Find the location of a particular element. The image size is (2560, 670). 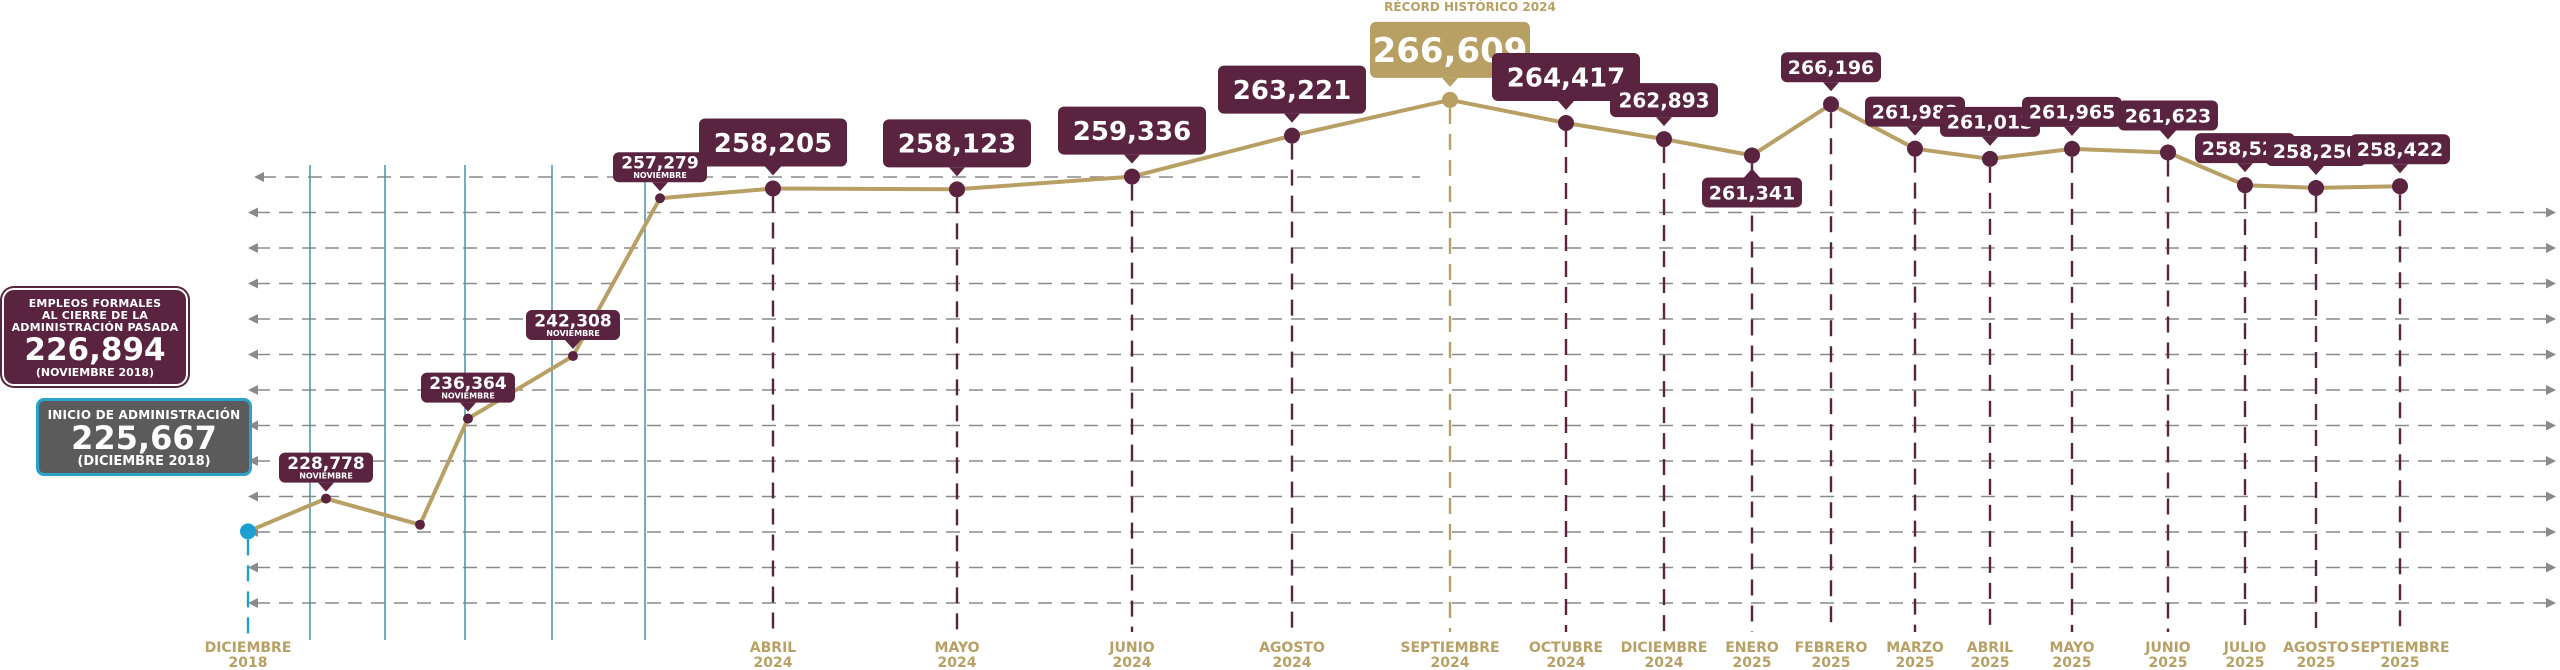

data-label-bubble: 258,205 is located at coordinates (773, 147).